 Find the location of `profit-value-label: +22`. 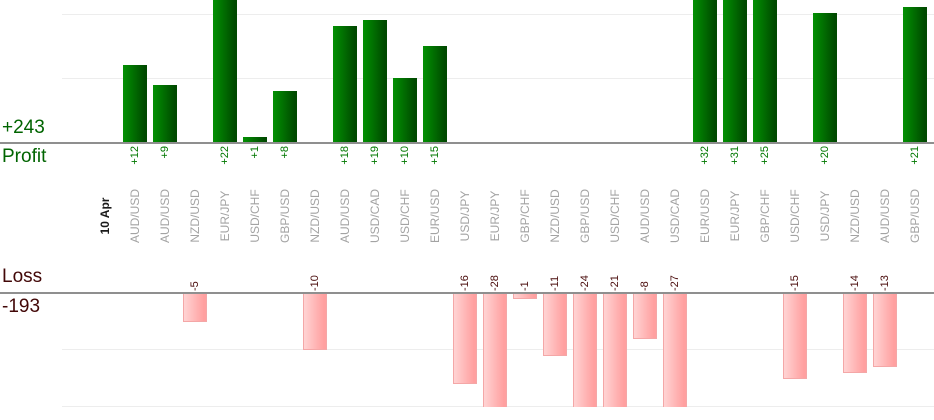

profit-value-label: +22 is located at coordinates (225, 155).